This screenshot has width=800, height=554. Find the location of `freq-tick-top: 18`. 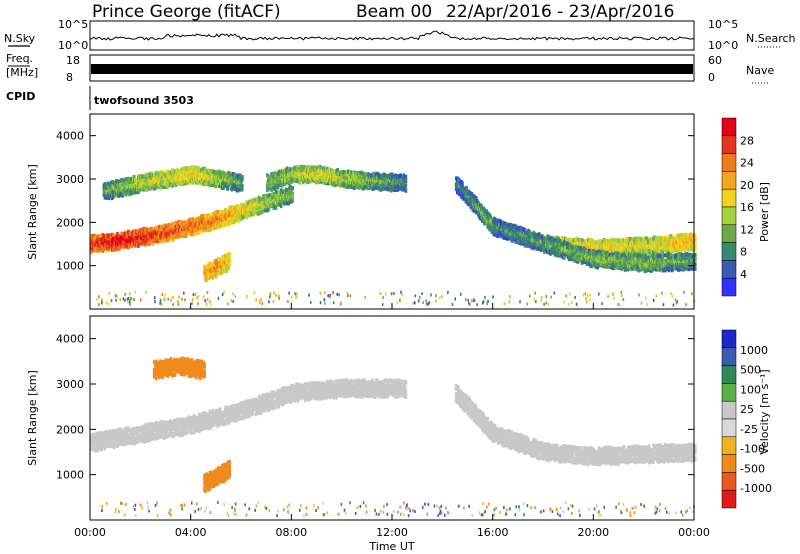

freq-tick-top: 18 is located at coordinates (73, 60).